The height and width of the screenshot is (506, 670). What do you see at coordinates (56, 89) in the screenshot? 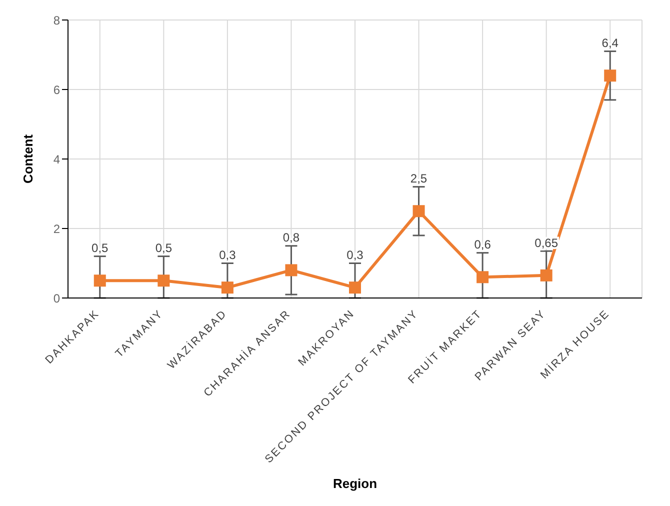
I see `y-tick-label: 6` at bounding box center [56, 89].